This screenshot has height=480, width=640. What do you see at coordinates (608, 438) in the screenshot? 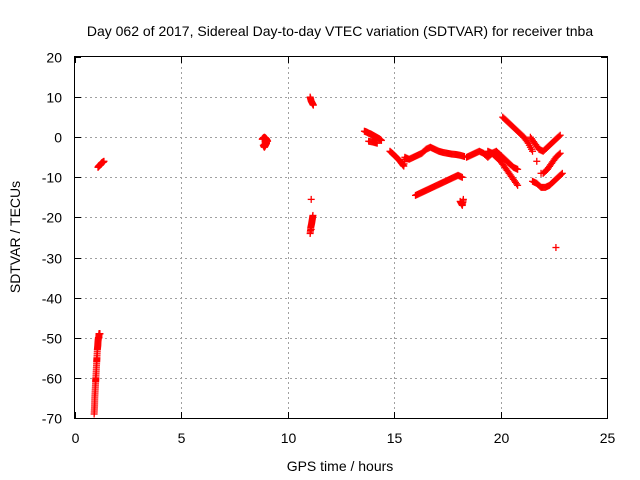
I see `x-tick-label: 25` at bounding box center [608, 438].